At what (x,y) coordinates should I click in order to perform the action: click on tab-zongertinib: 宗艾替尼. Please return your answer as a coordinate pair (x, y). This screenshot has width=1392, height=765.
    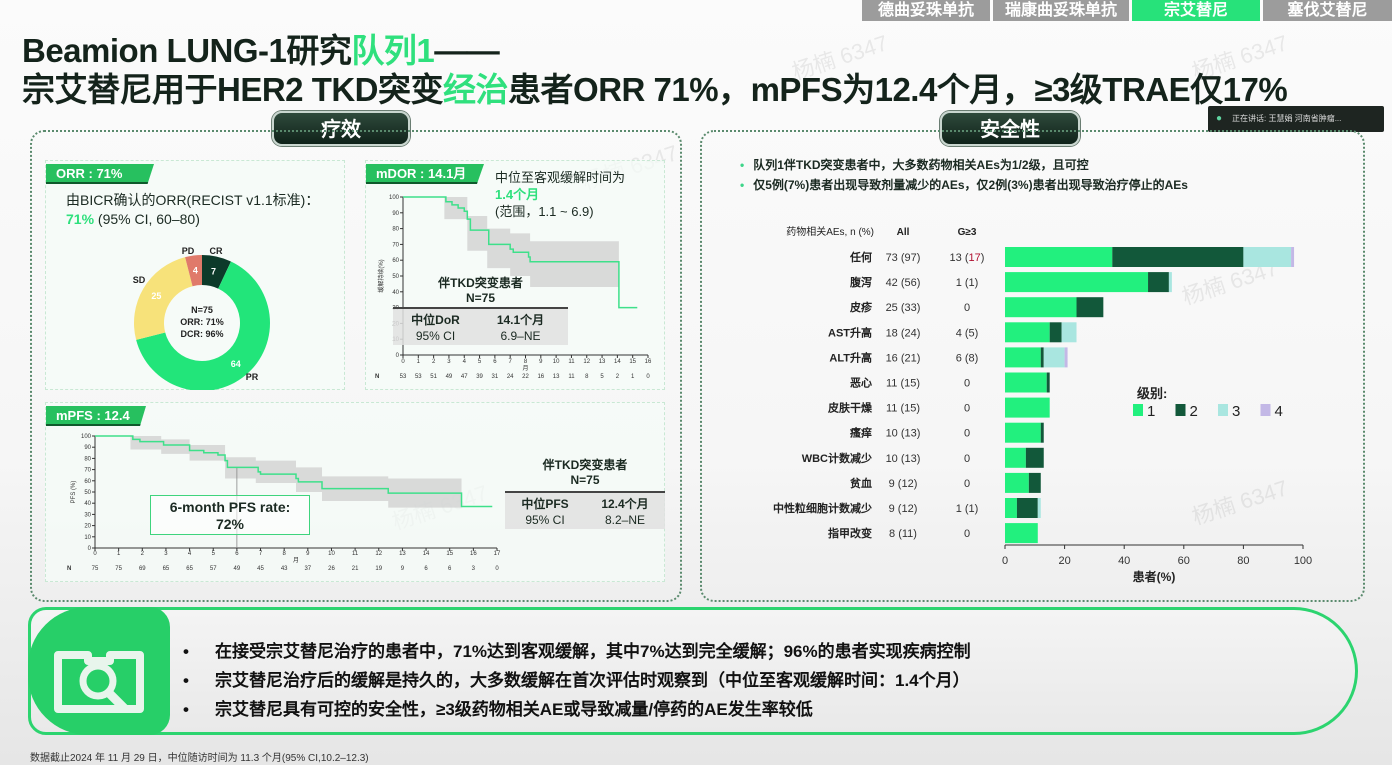
    Looking at the image, I should click on (1196, 10).